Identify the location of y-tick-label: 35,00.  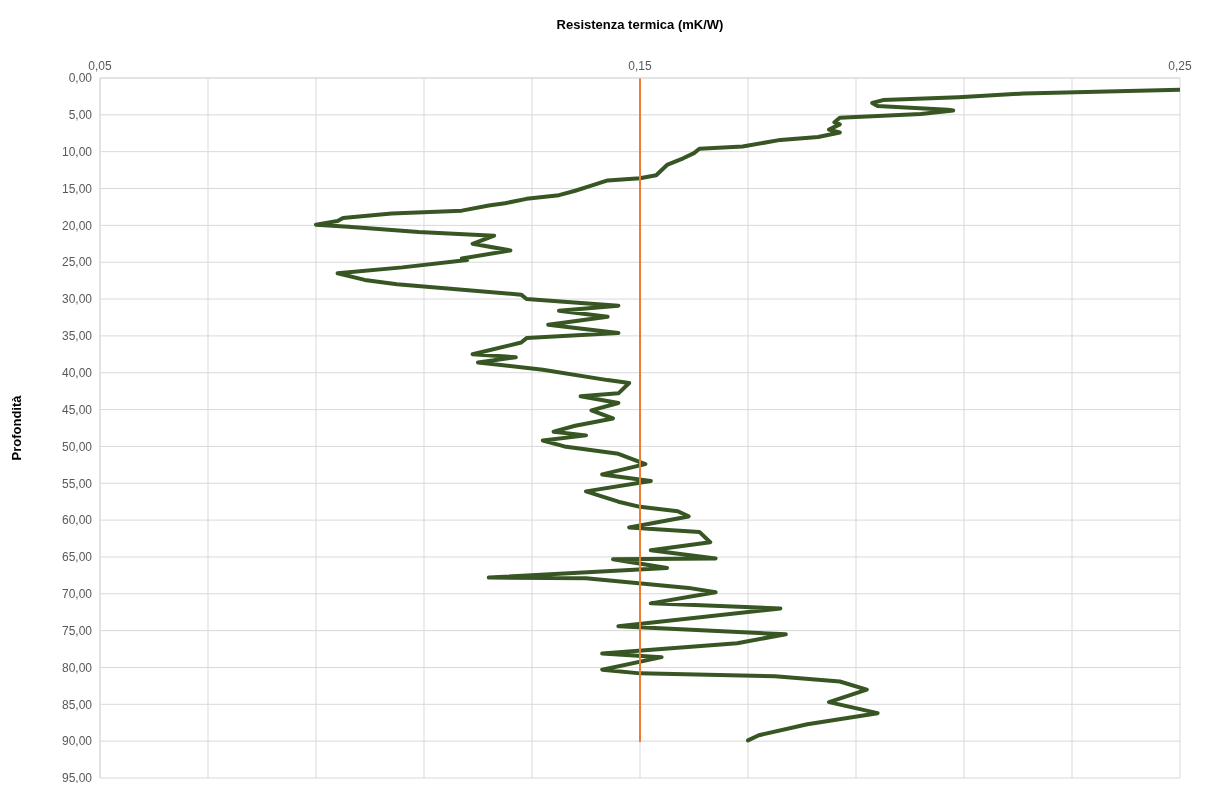
(77, 336).